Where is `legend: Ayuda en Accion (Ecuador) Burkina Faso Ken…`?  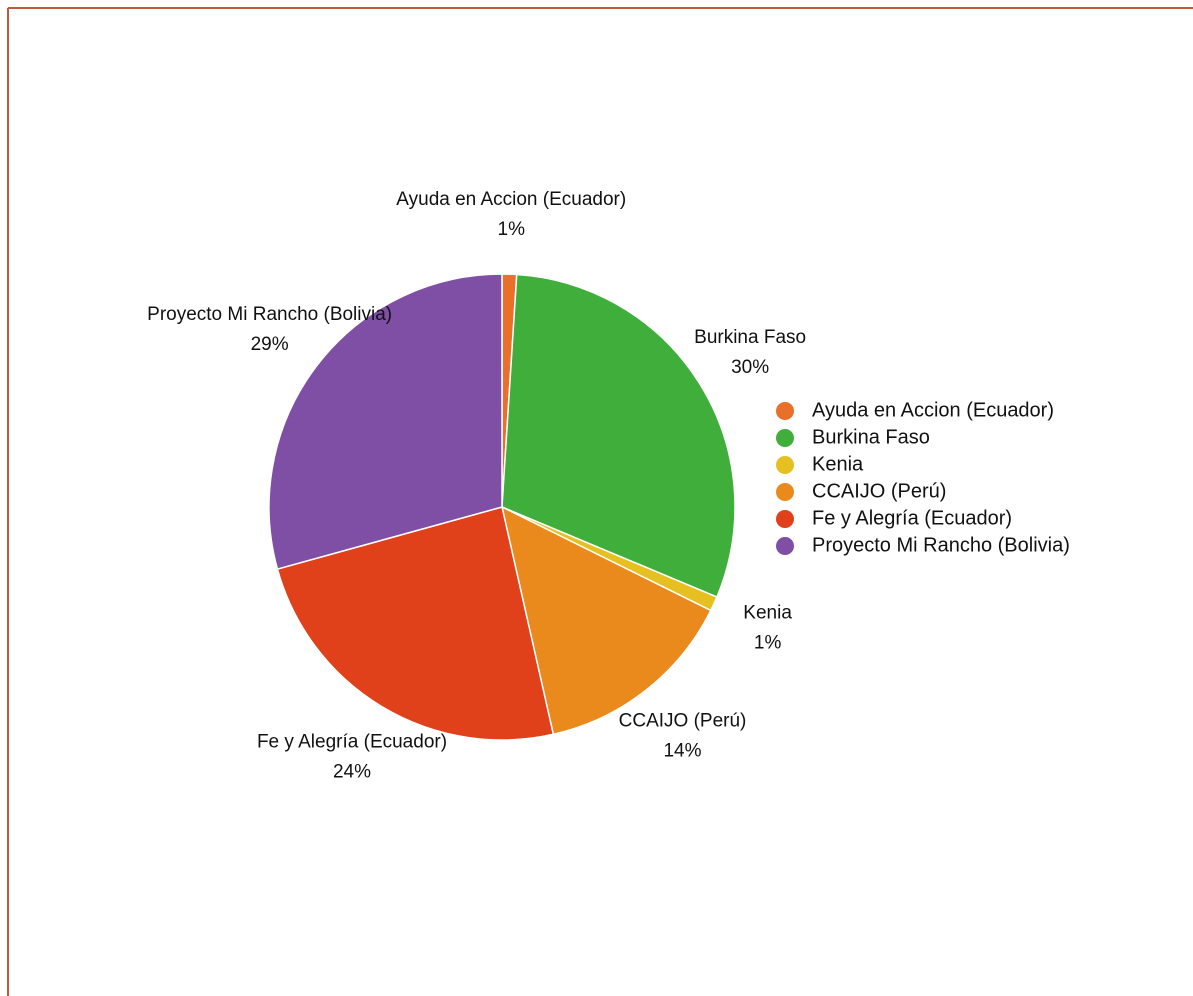
legend: Ayuda en Accion (Ecuador) Burkina Faso Ken… is located at coordinates (923, 477).